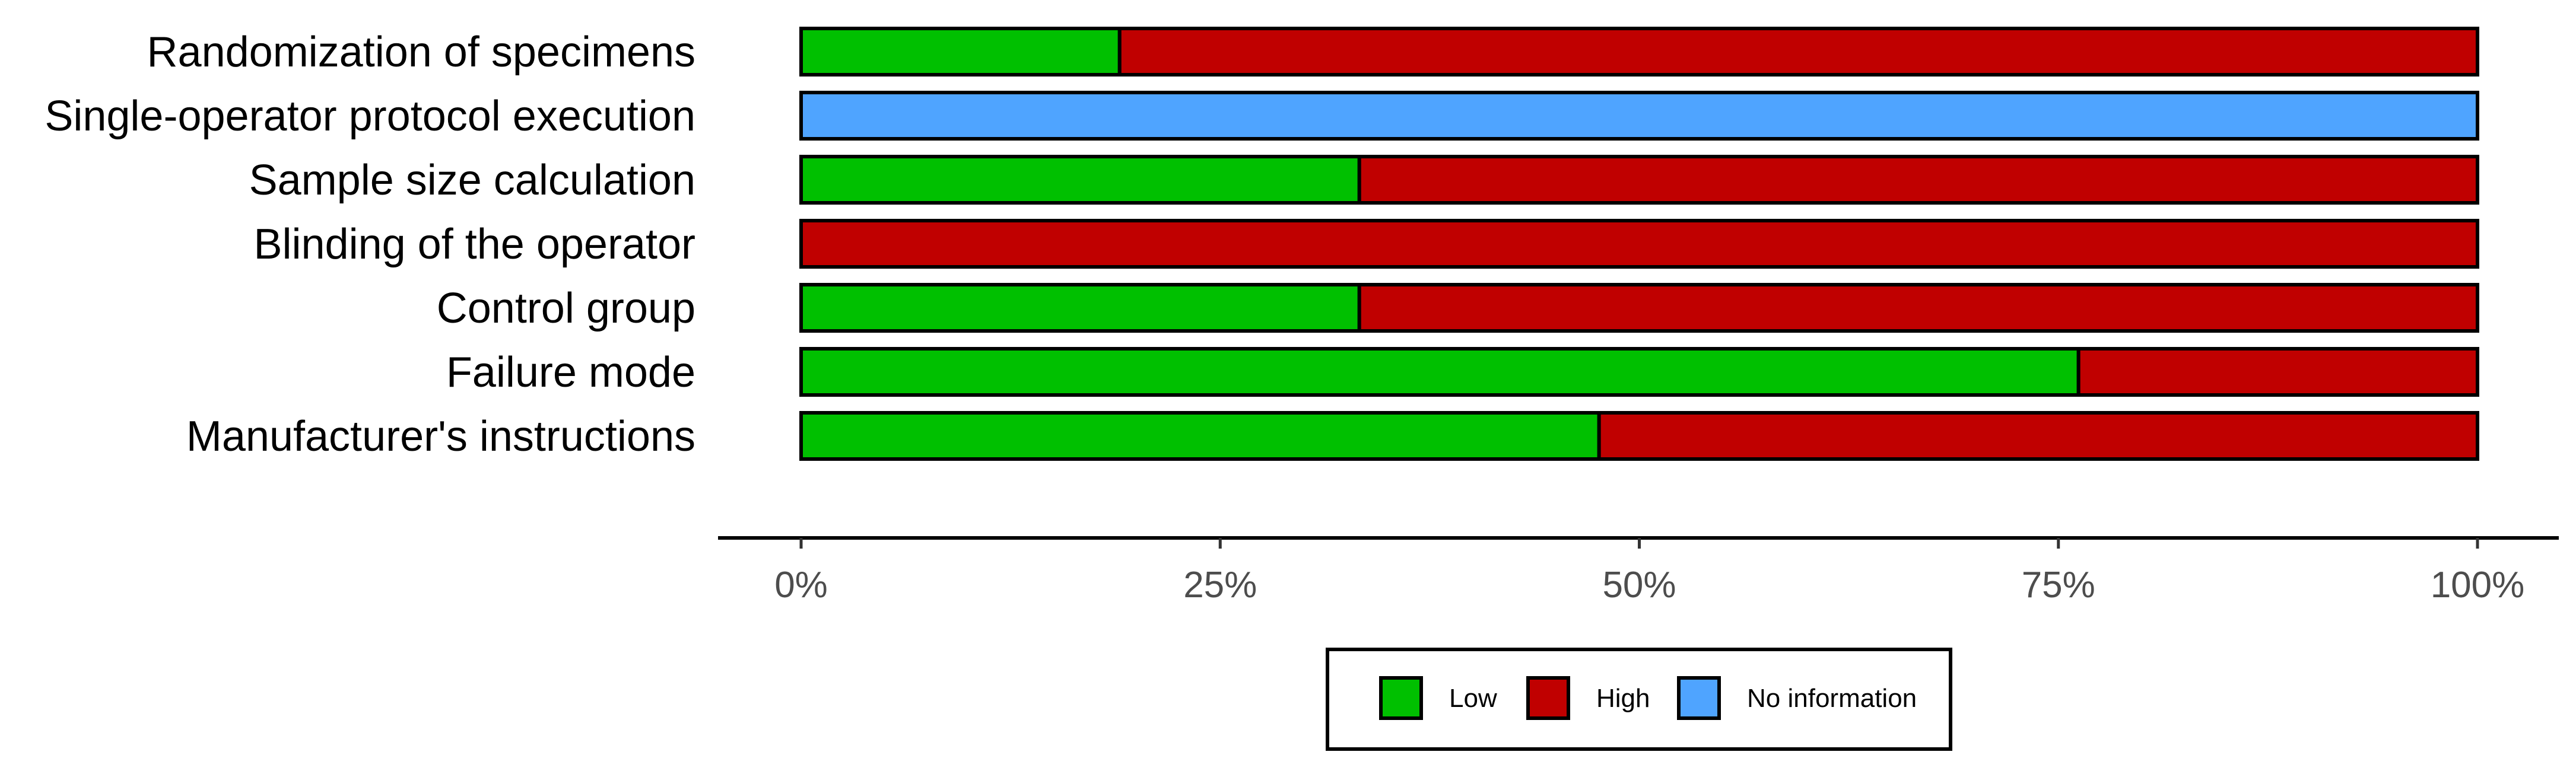 This screenshot has height=771, width=2576. Describe the element at coordinates (566, 308) in the screenshot. I see `category-label: Control group` at that location.